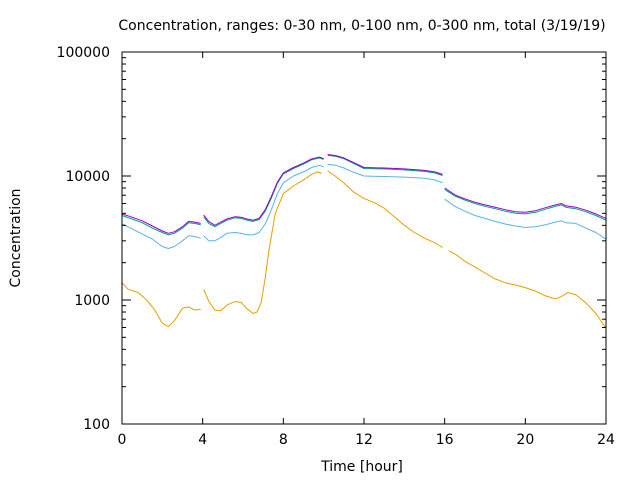 The image size is (640, 480). Describe the element at coordinates (92, 301) in the screenshot. I see `y-tick-label: 1000` at that location.